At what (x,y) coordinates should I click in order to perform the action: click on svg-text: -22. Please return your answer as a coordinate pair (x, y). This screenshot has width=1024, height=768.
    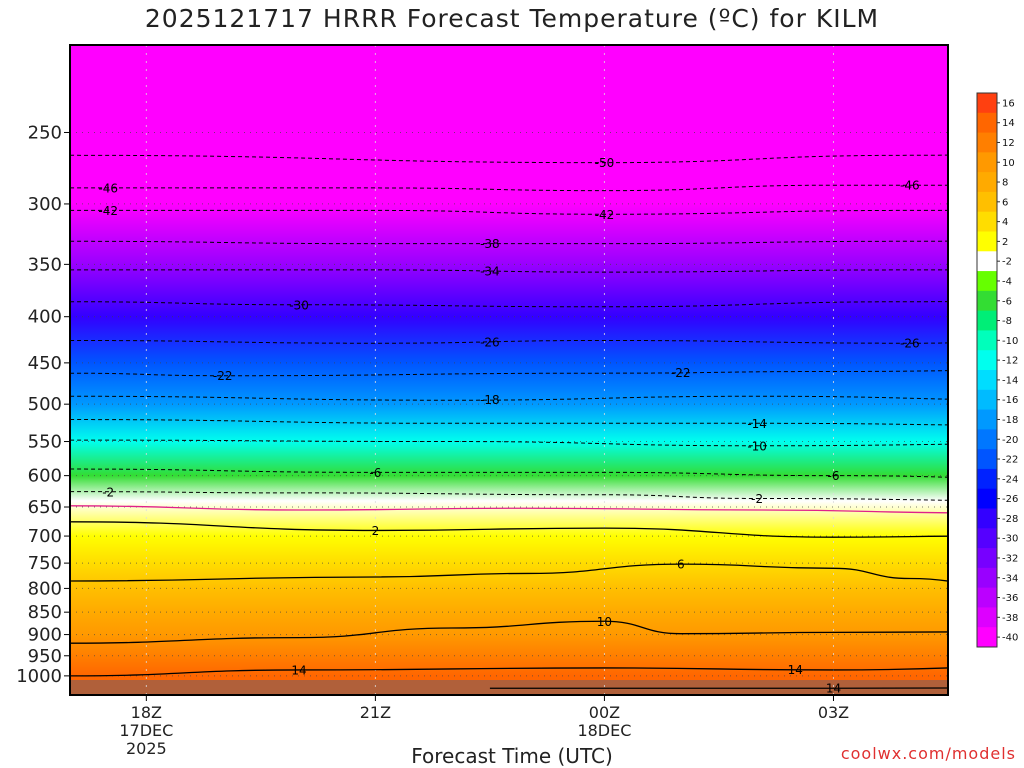
    Looking at the image, I should click on (681, 373).